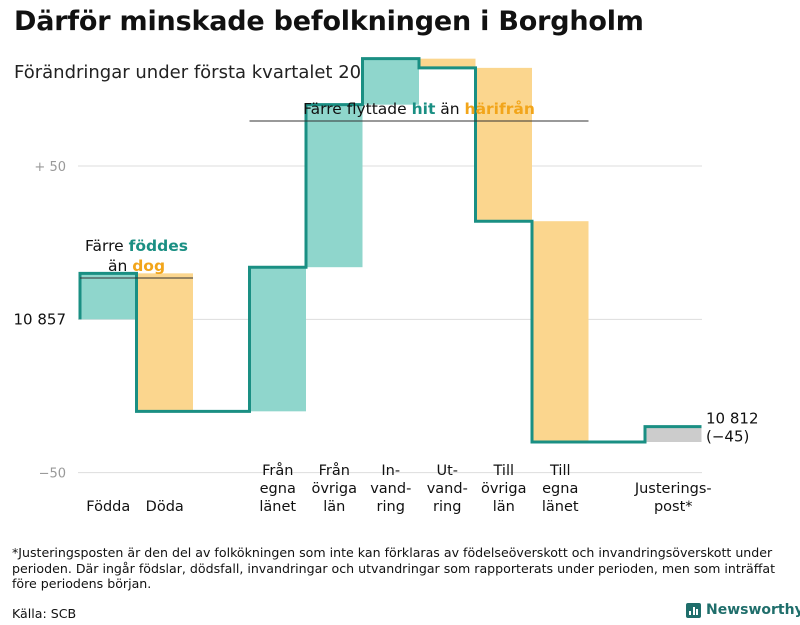 The image size is (800, 625). Describe the element at coordinates (753, 610) in the screenshot. I see `brand-name: Newsworthy` at that location.